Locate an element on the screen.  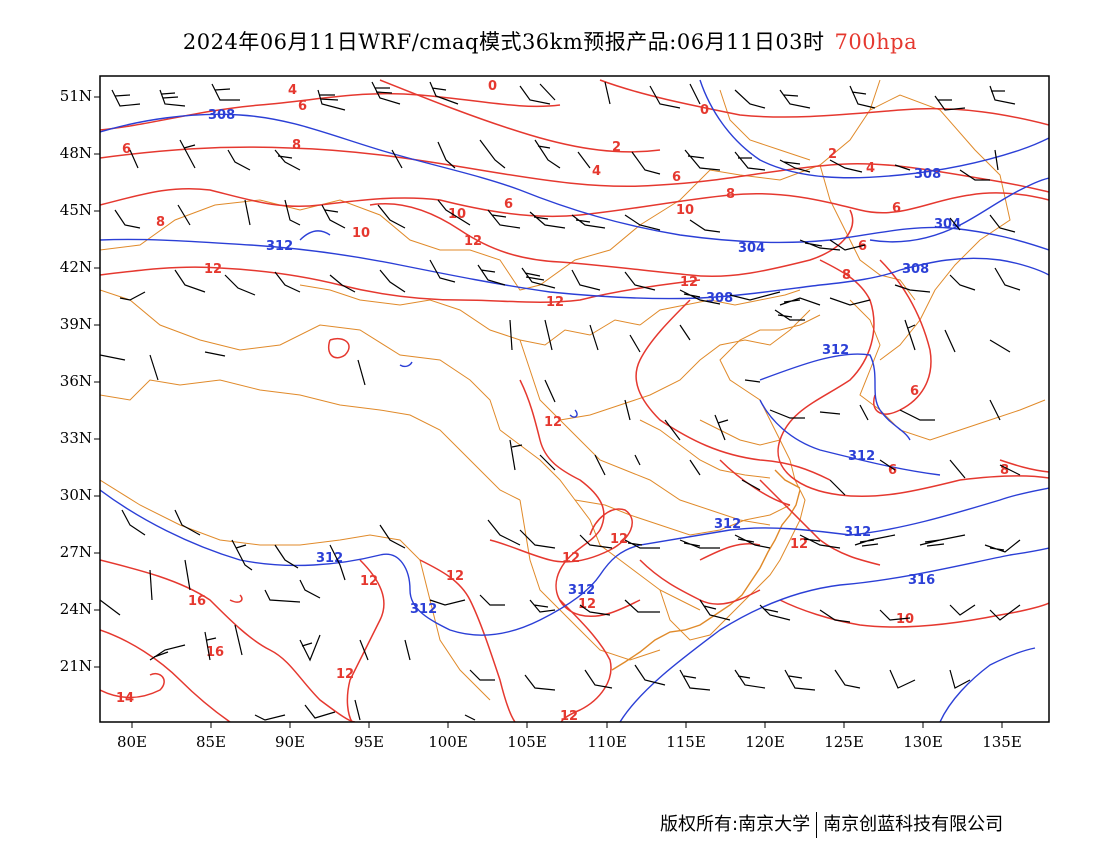
lat-label-21n: 21N is located at coordinates (75, 666).